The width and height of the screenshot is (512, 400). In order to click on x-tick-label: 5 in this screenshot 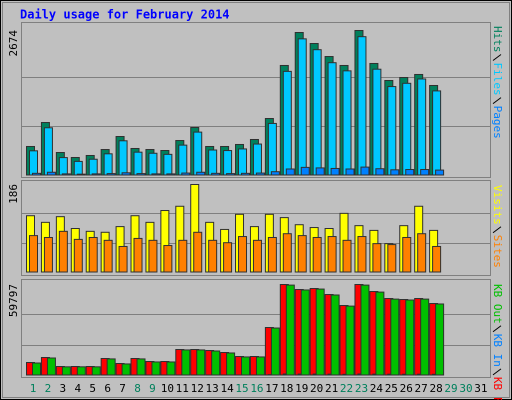, I will do `click(92, 388)`.